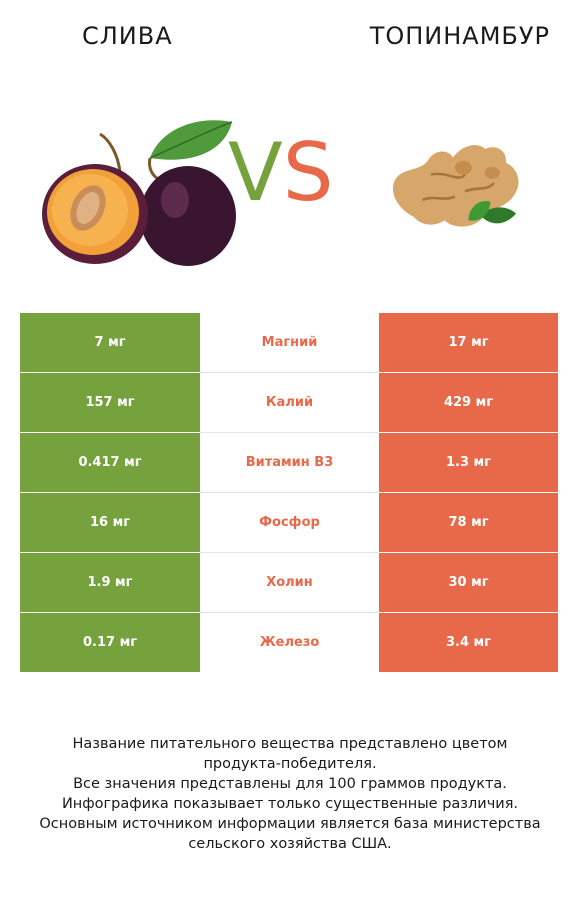 The width and height of the screenshot is (580, 904). I want to click on jerusalem-artichoke-image, so click(455, 186).